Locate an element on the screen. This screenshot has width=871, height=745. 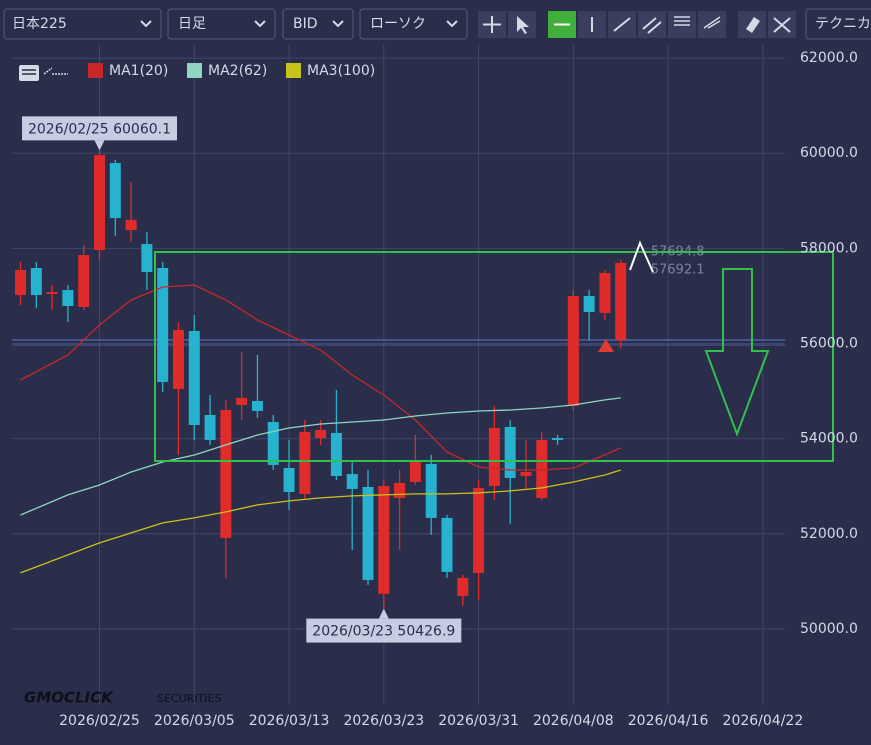
y-tick-label: 58000.0 is located at coordinates (829, 248).